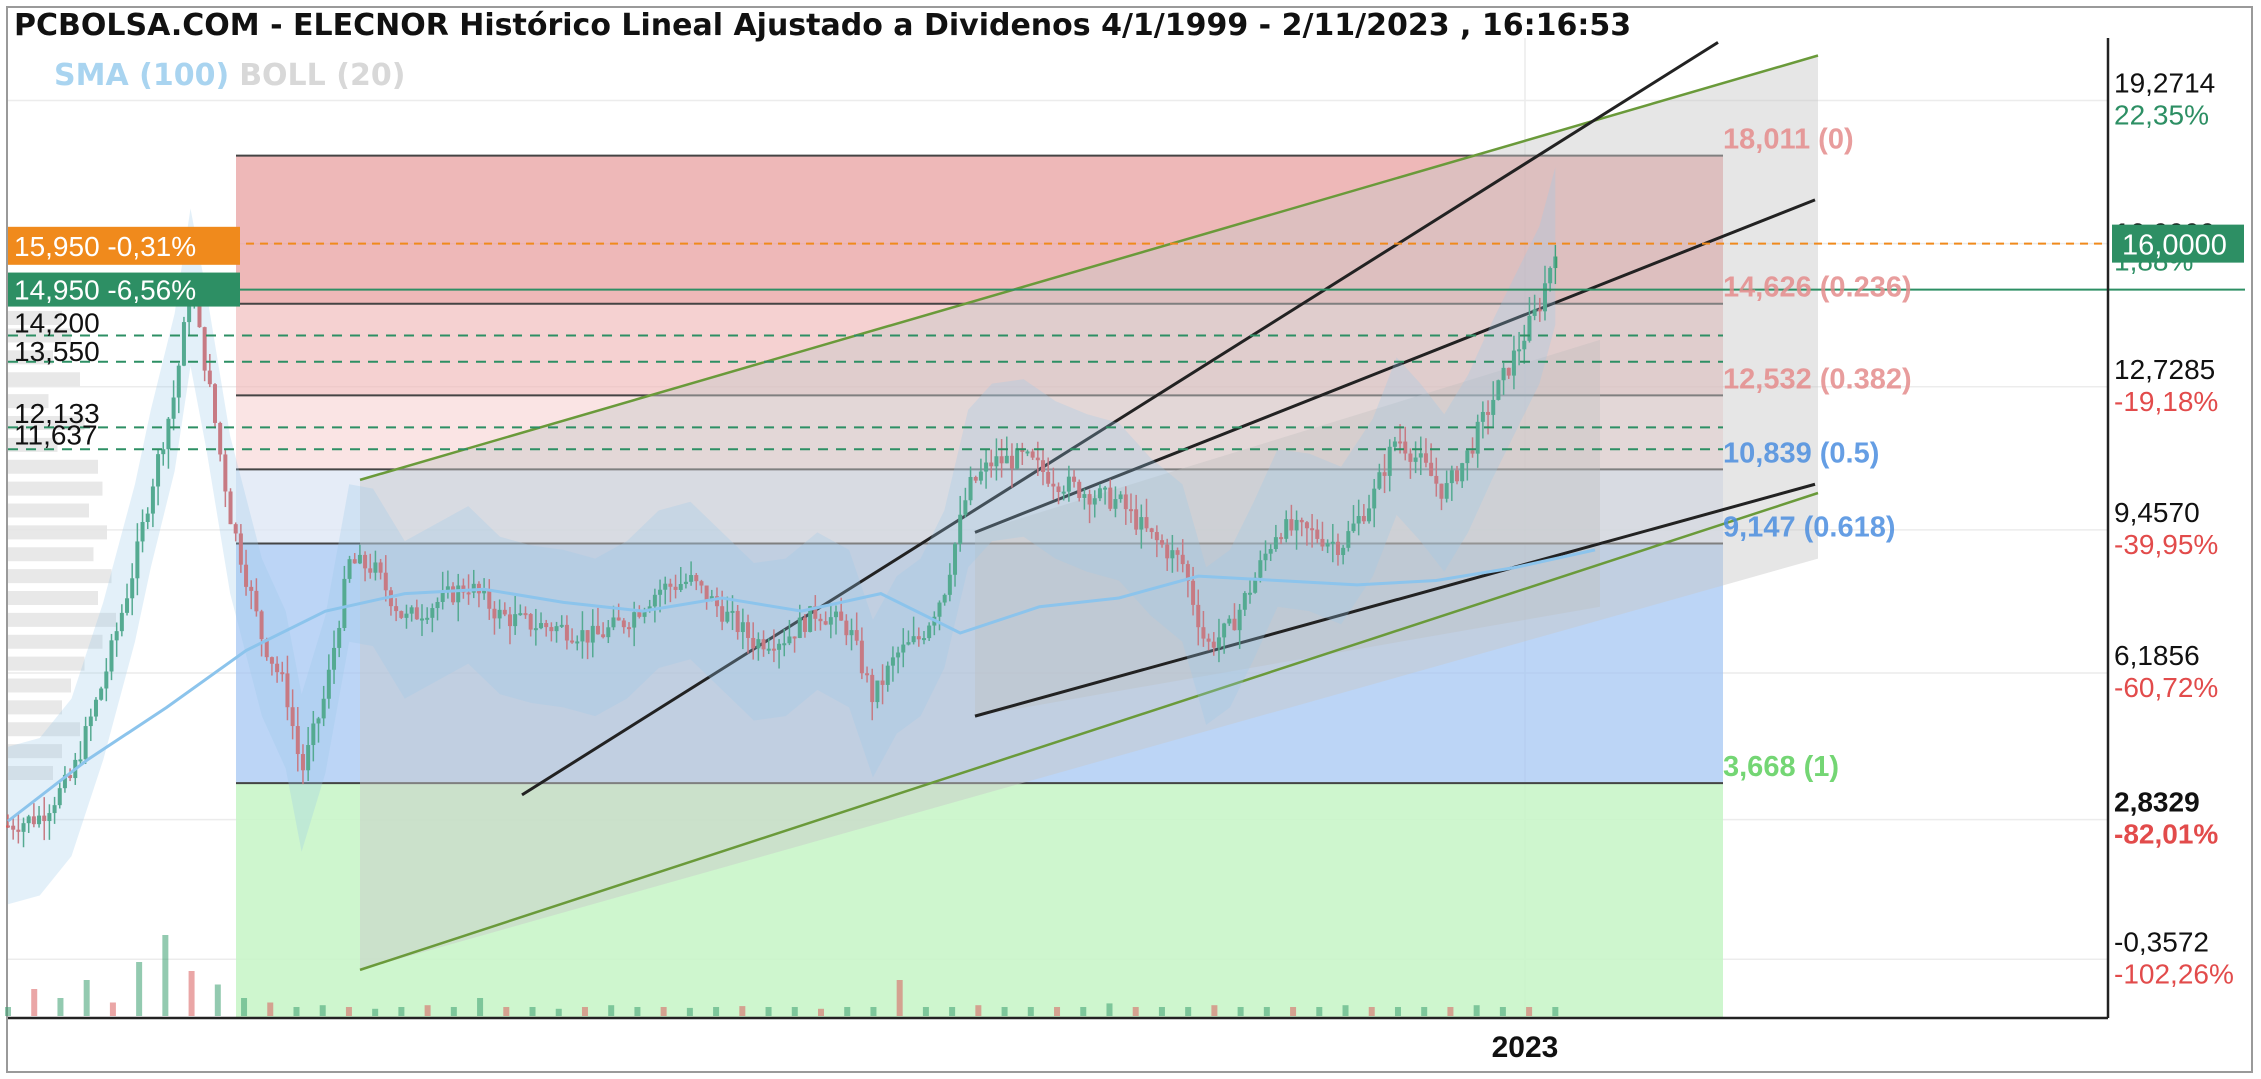 This screenshot has width=2261, height=1079. I want to click on y-tick-percent: -102,26%, so click(2174, 973).